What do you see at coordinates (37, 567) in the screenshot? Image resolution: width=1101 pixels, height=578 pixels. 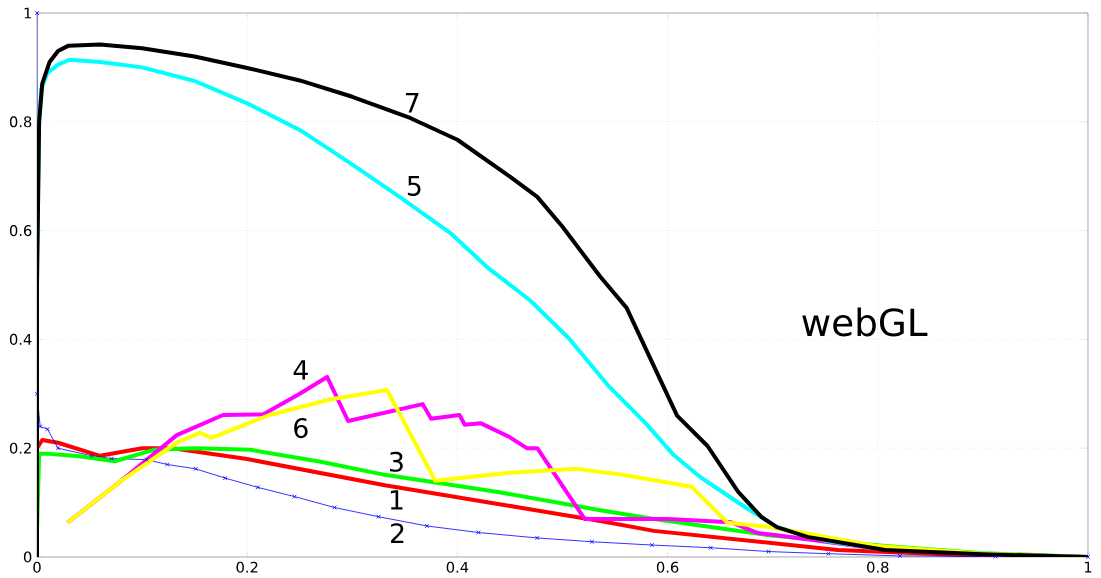 I see `x-tick-label: 0` at bounding box center [37, 567].